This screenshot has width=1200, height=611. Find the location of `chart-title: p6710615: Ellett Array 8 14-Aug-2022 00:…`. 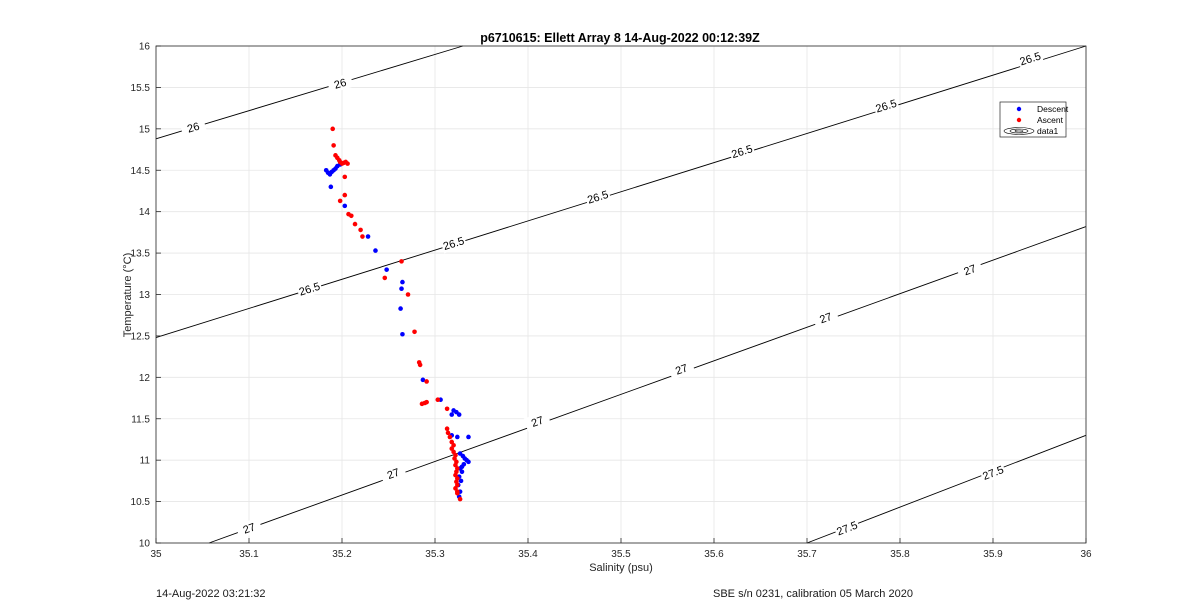

chart-title: p6710615: Ellett Array 8 14-Aug-2022 00:… is located at coordinates (620, 38).